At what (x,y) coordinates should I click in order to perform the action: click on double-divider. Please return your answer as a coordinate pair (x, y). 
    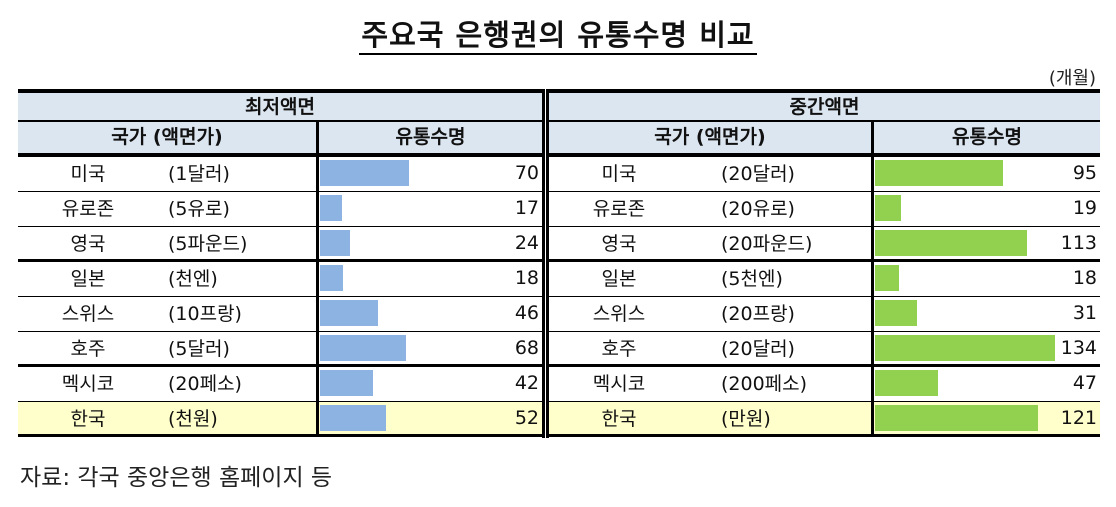
    Looking at the image, I should click on (545, 263).